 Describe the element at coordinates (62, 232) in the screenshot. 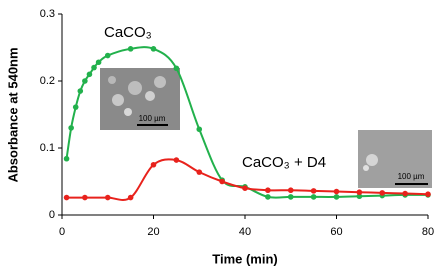

I see `x-tick-label: 0` at that location.